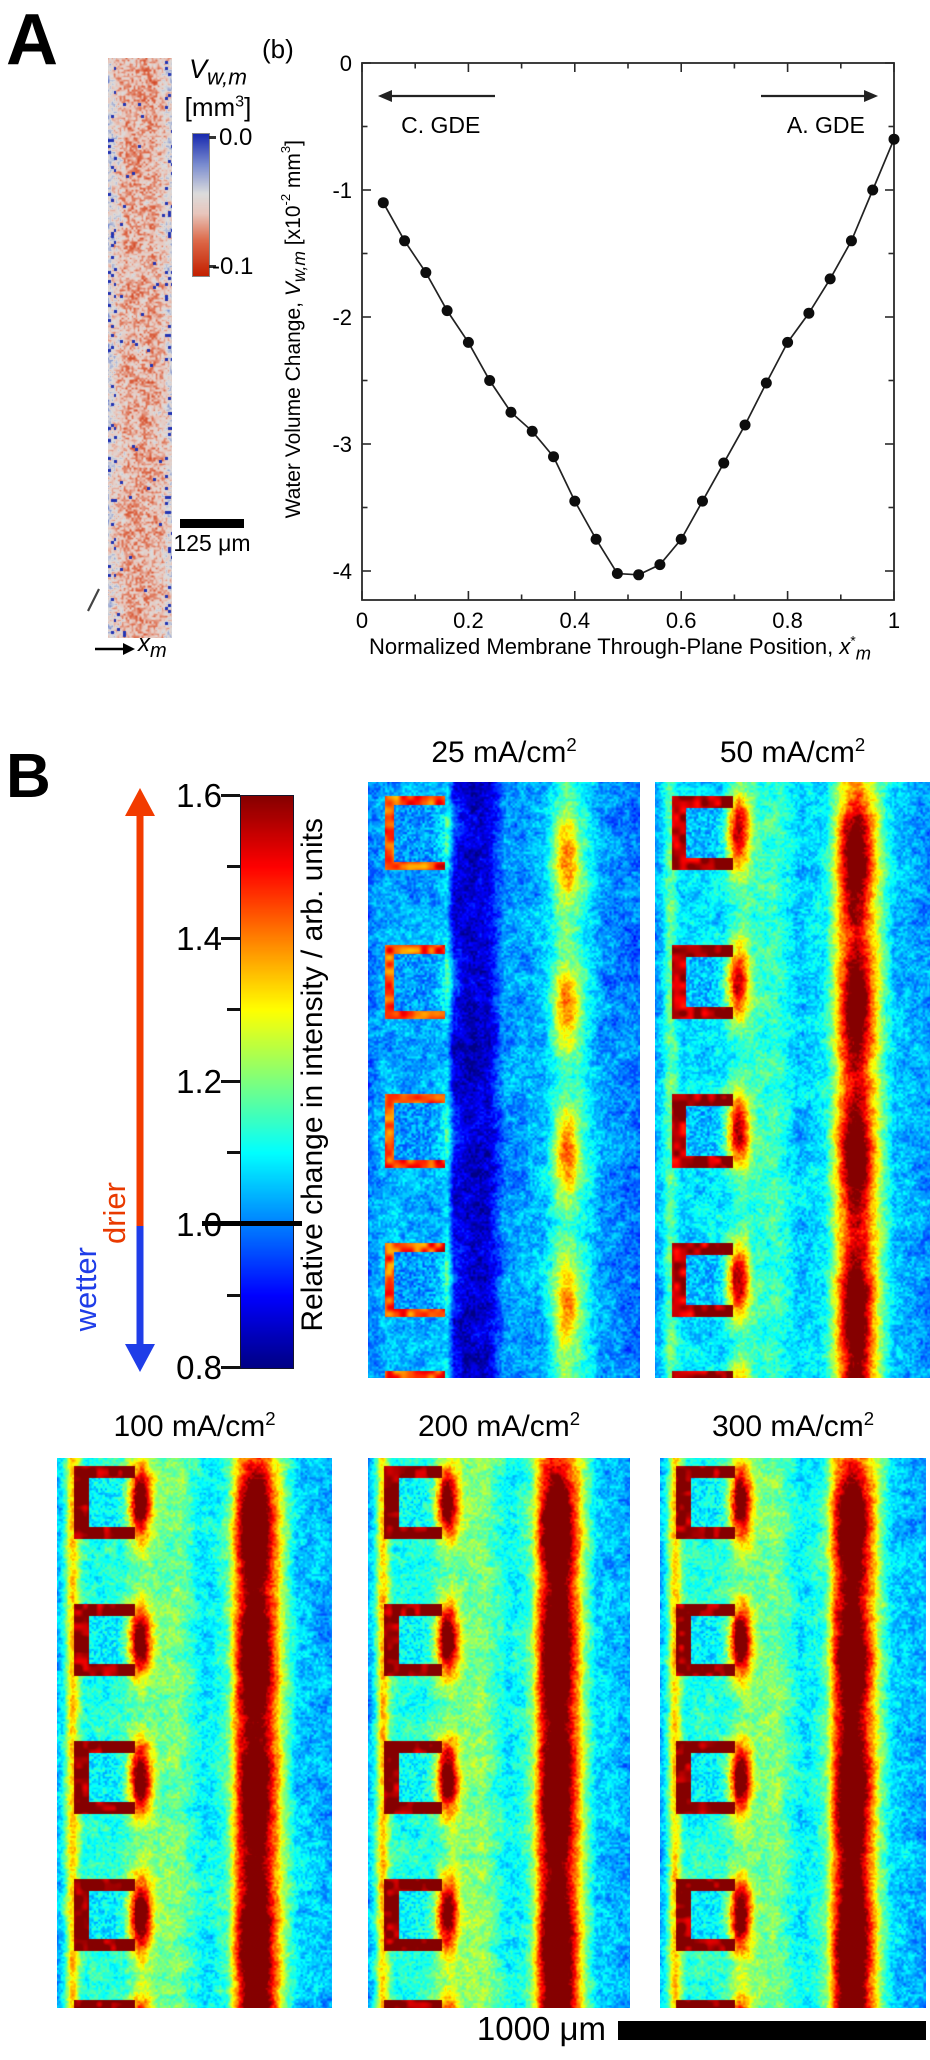  I want to click on intensity-colorbar, so click(267, 1082).